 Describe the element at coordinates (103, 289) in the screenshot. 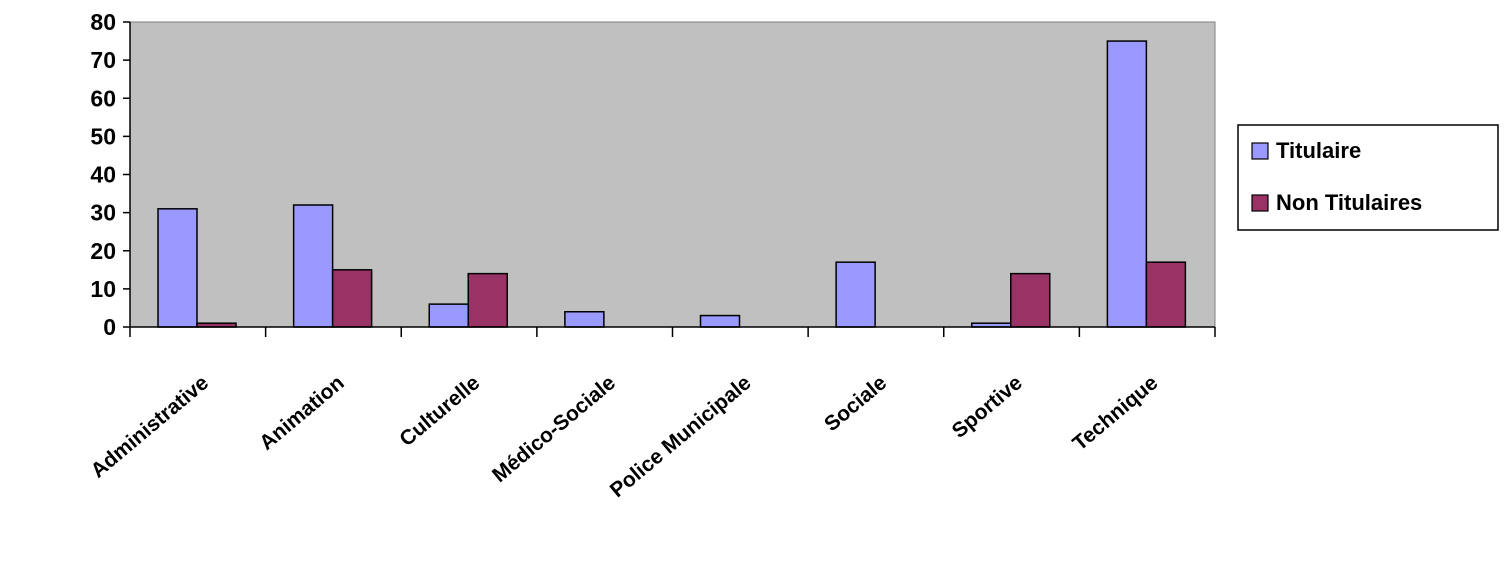

I see `y-tick-label: 10` at that location.